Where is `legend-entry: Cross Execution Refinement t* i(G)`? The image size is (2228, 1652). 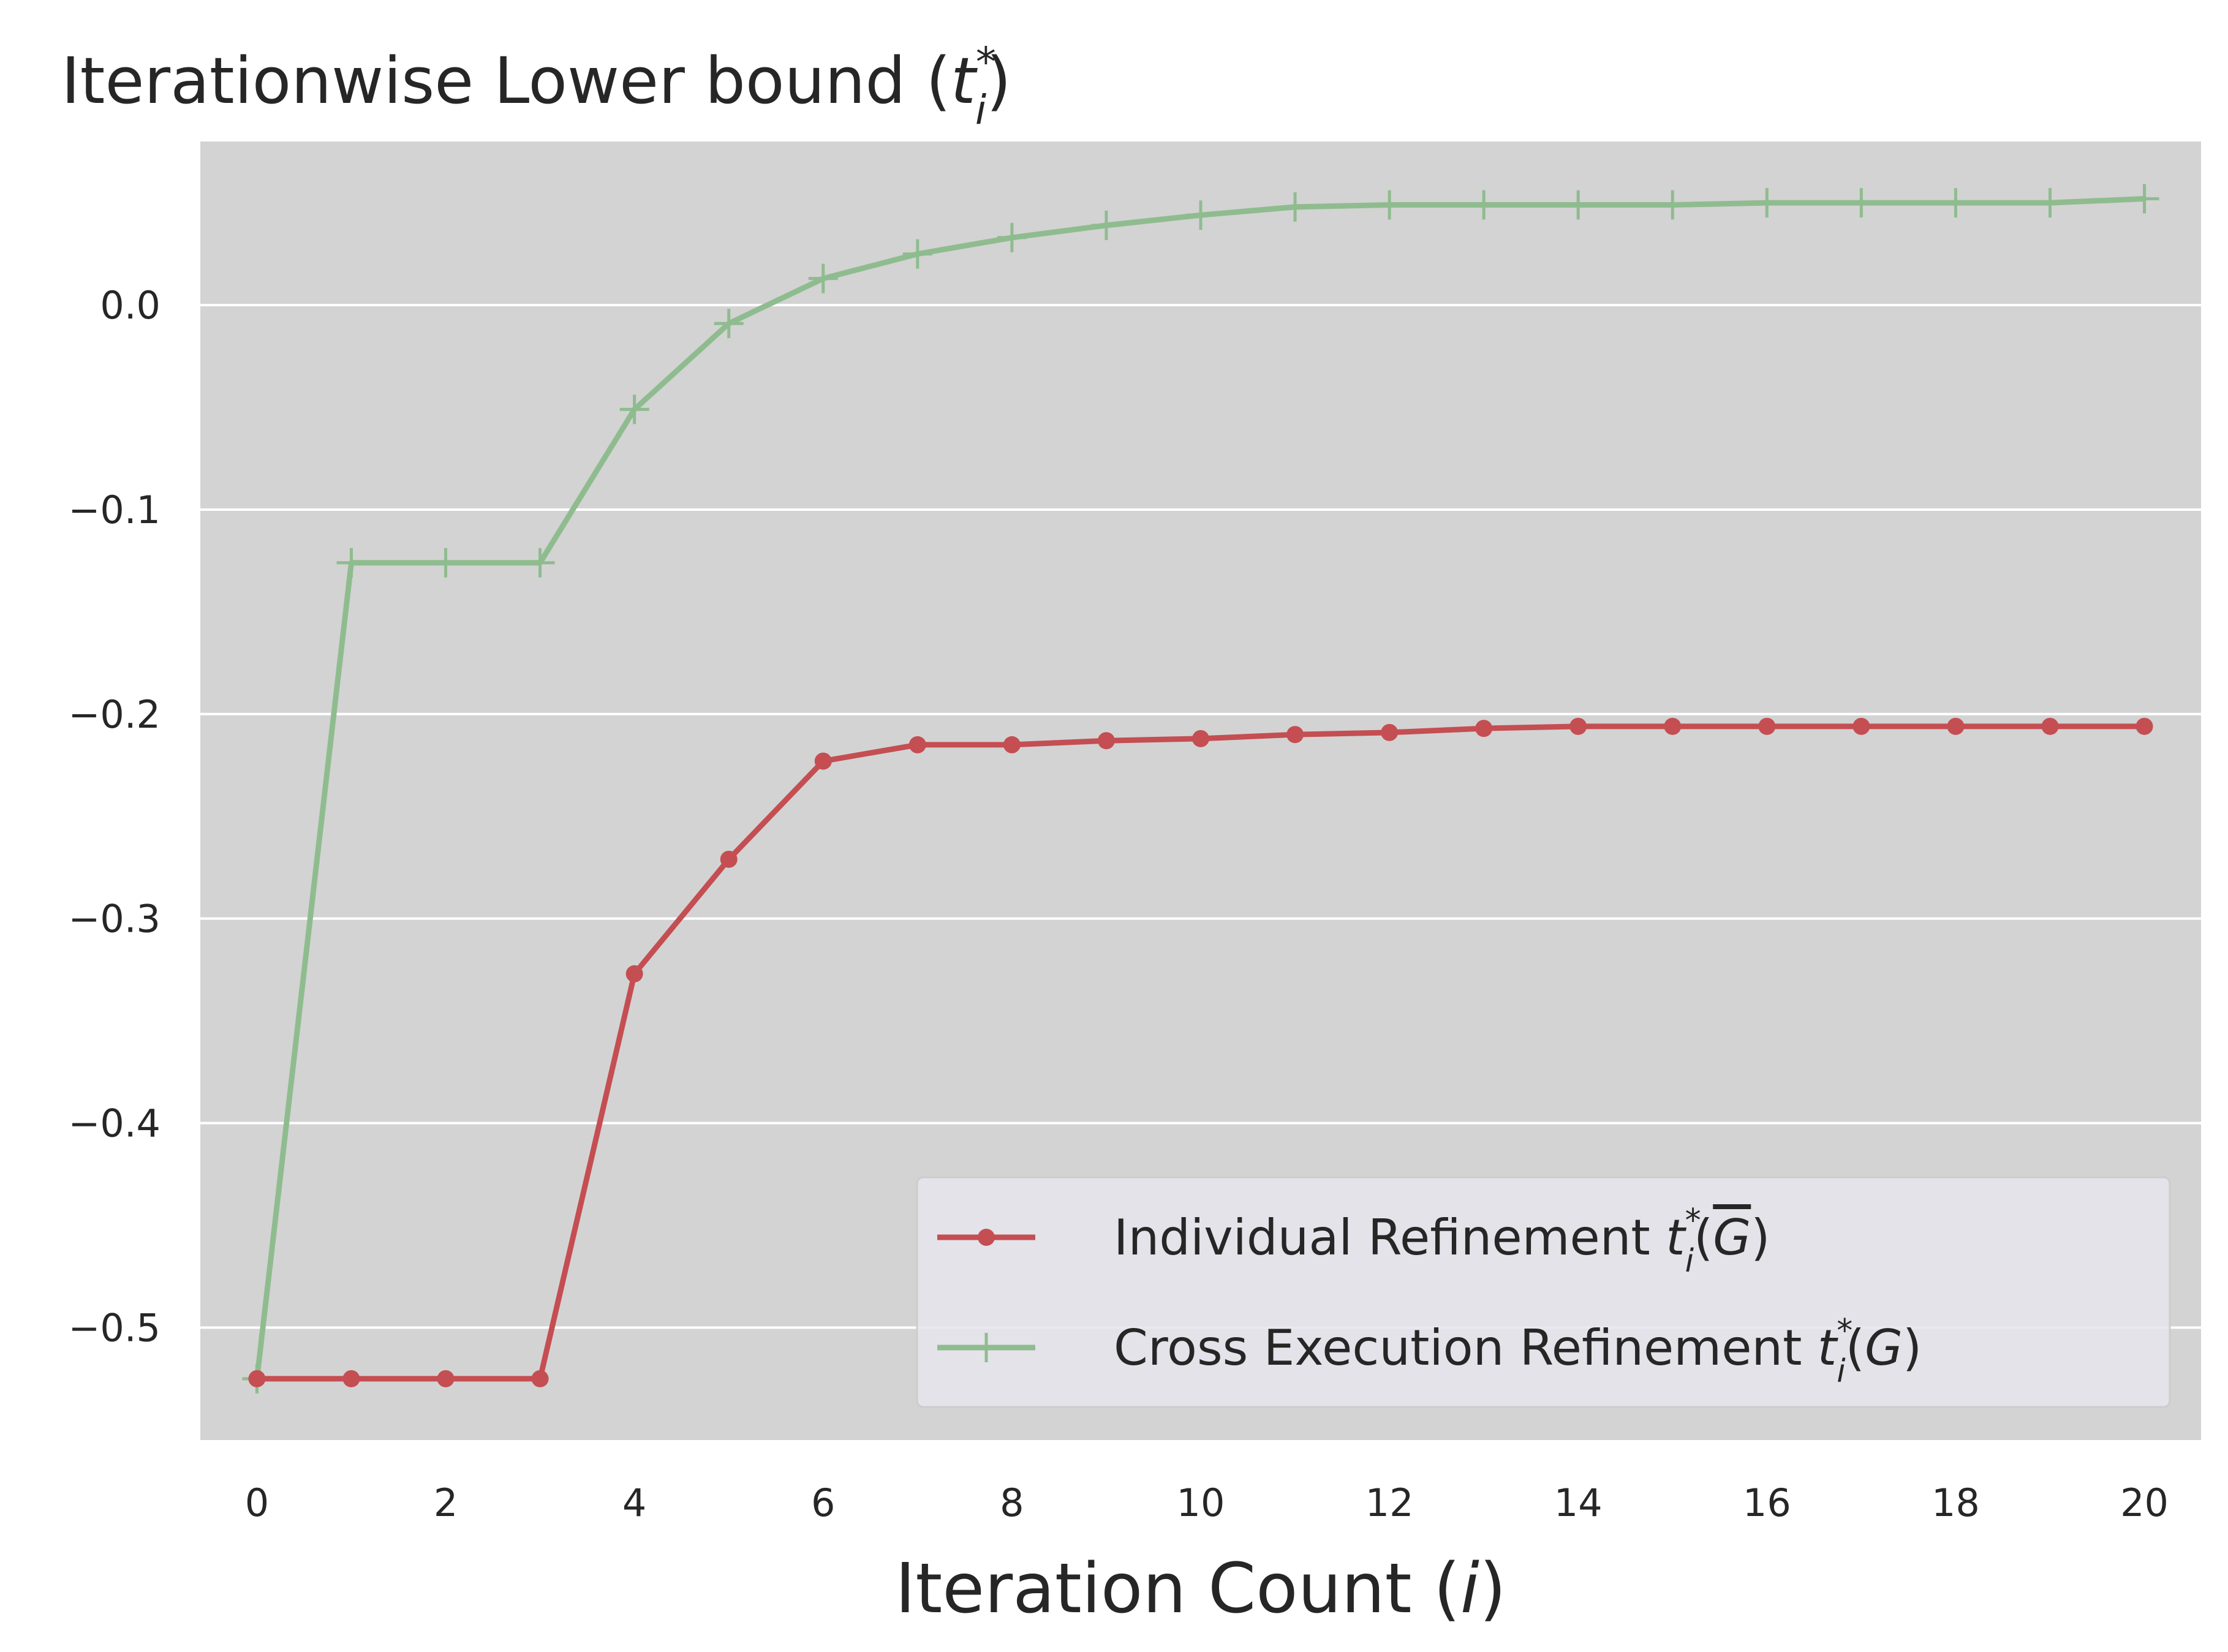 legend-entry: Cross Execution Refinement t* i(G) is located at coordinates (1429, 1351).